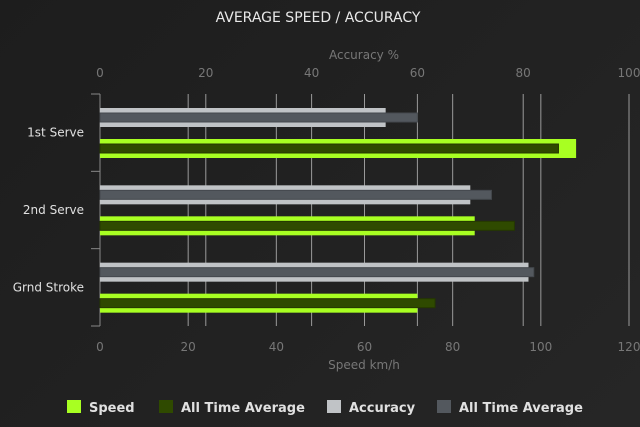 This screenshot has height=427, width=640. I want to click on category-label: Grnd Stroke, so click(48, 287).